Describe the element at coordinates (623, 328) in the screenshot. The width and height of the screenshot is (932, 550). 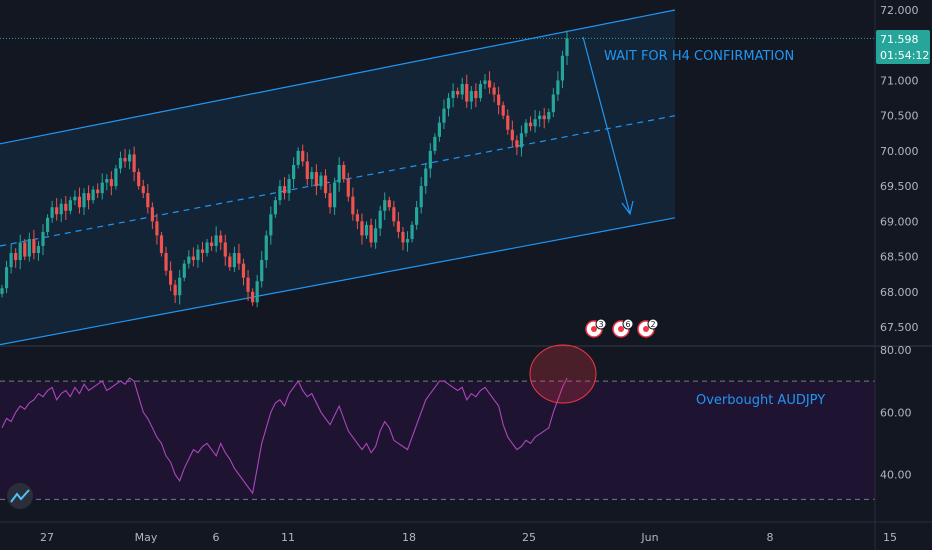
I see `event-marker-icon: 6` at that location.